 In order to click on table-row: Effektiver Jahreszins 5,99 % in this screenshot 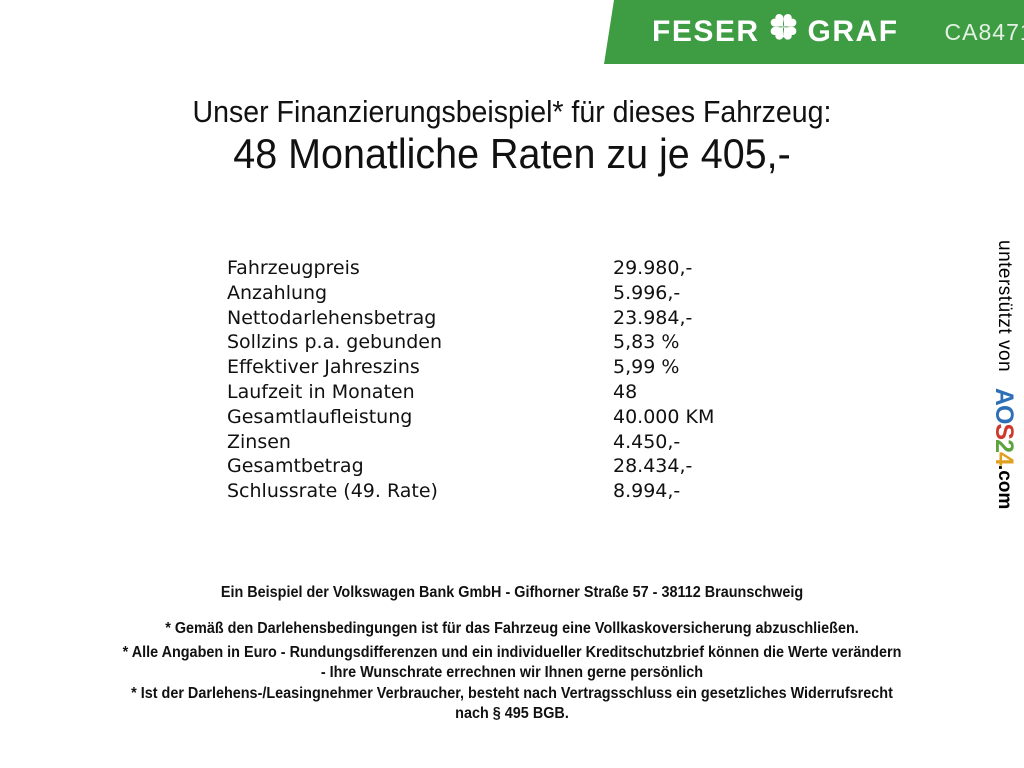, I will do `click(527, 367)`.